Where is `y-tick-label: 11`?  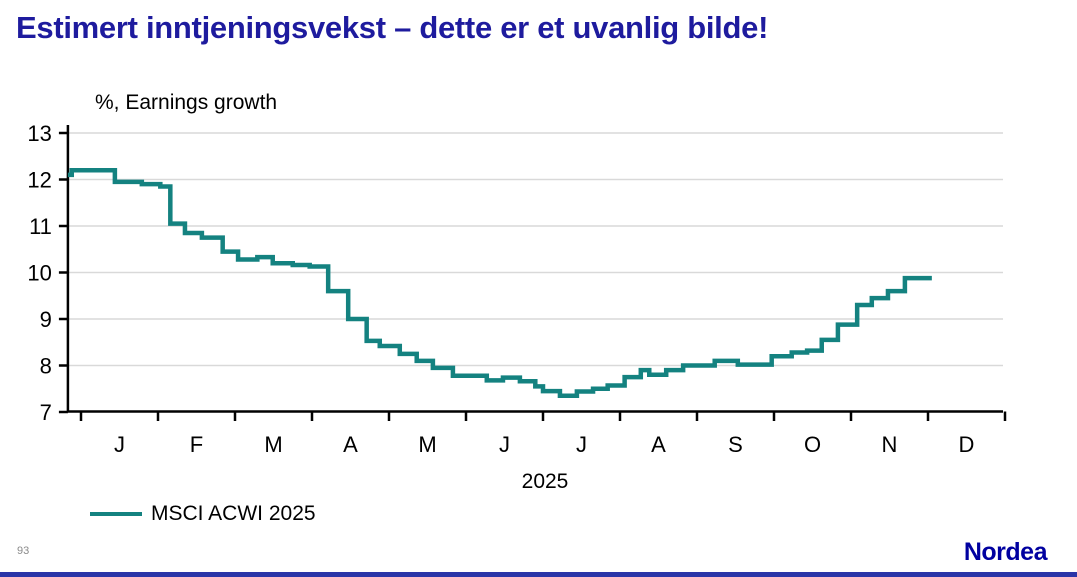
y-tick-label: 11 is located at coordinates (40, 226).